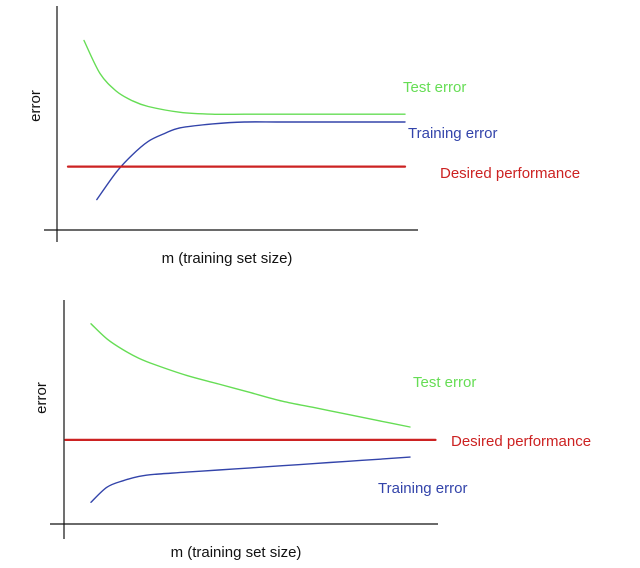 The width and height of the screenshot is (640, 568). I want to click on chart-2-x-axis-label: m (training set size), so click(236, 552).